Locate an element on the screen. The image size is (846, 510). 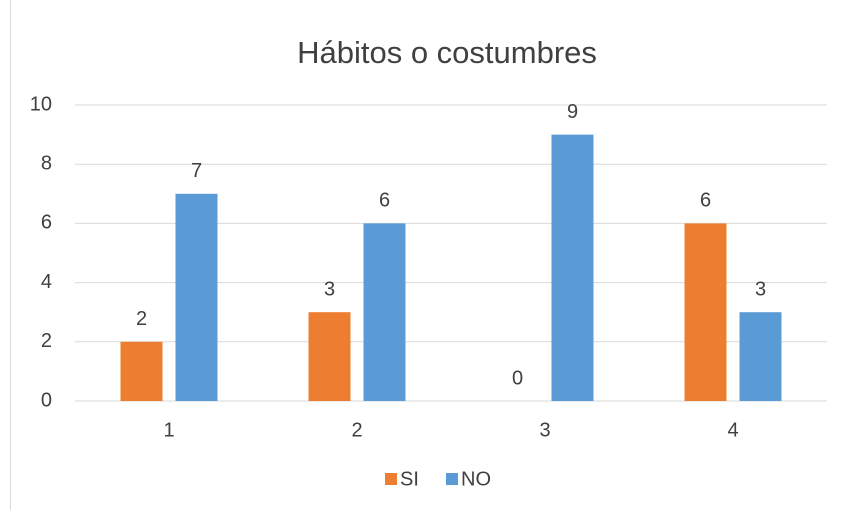
legend-label: SI is located at coordinates (409, 479).